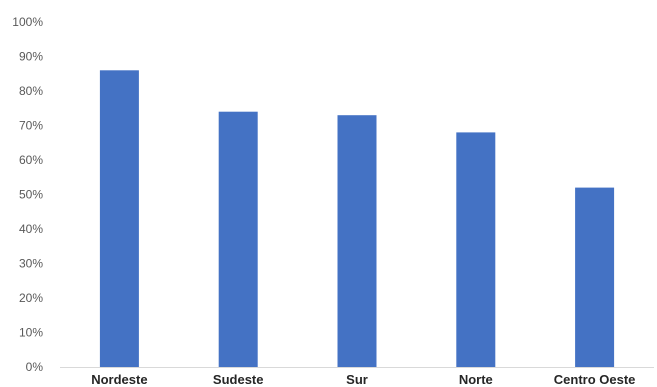 This screenshot has height=387, width=657. Describe the element at coordinates (31, 91) in the screenshot. I see `y-tick-label: 80%` at that location.